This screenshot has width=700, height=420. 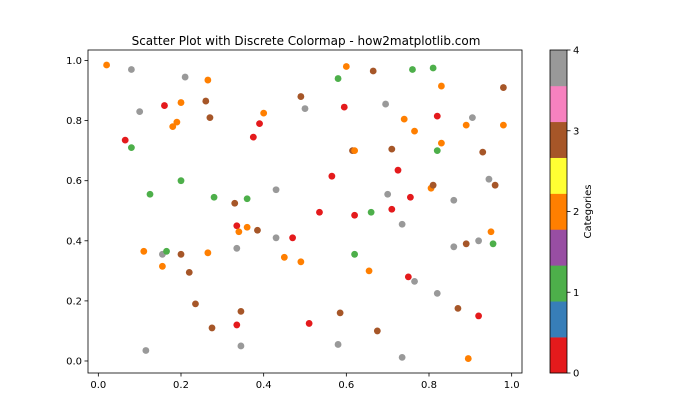 I want to click on y-tick-label: 0.2, so click(x=74, y=301).